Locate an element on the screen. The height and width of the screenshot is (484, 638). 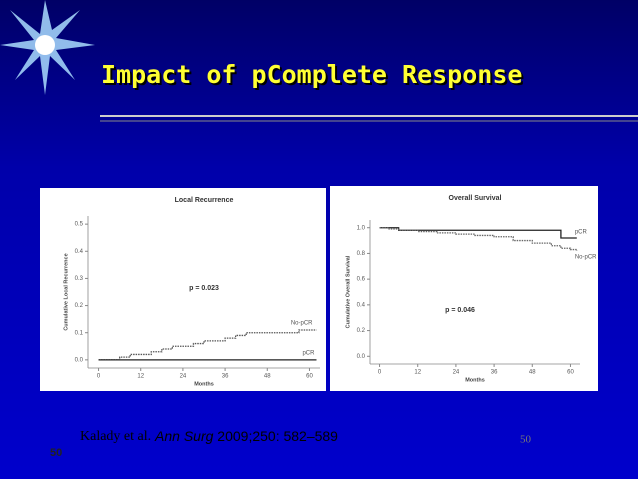
y-axis-label: Cumulative Local Recurrence is located at coordinates (66, 291).